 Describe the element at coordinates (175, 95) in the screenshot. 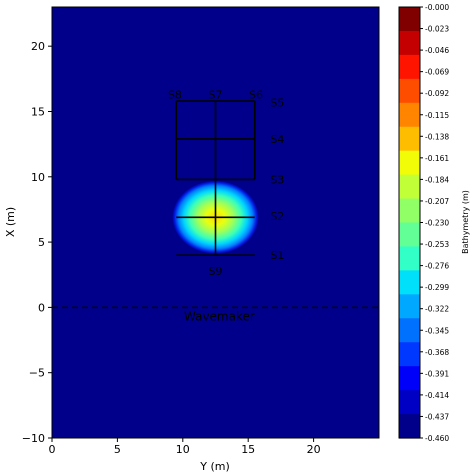

I see `section-label-s8: S8` at that location.